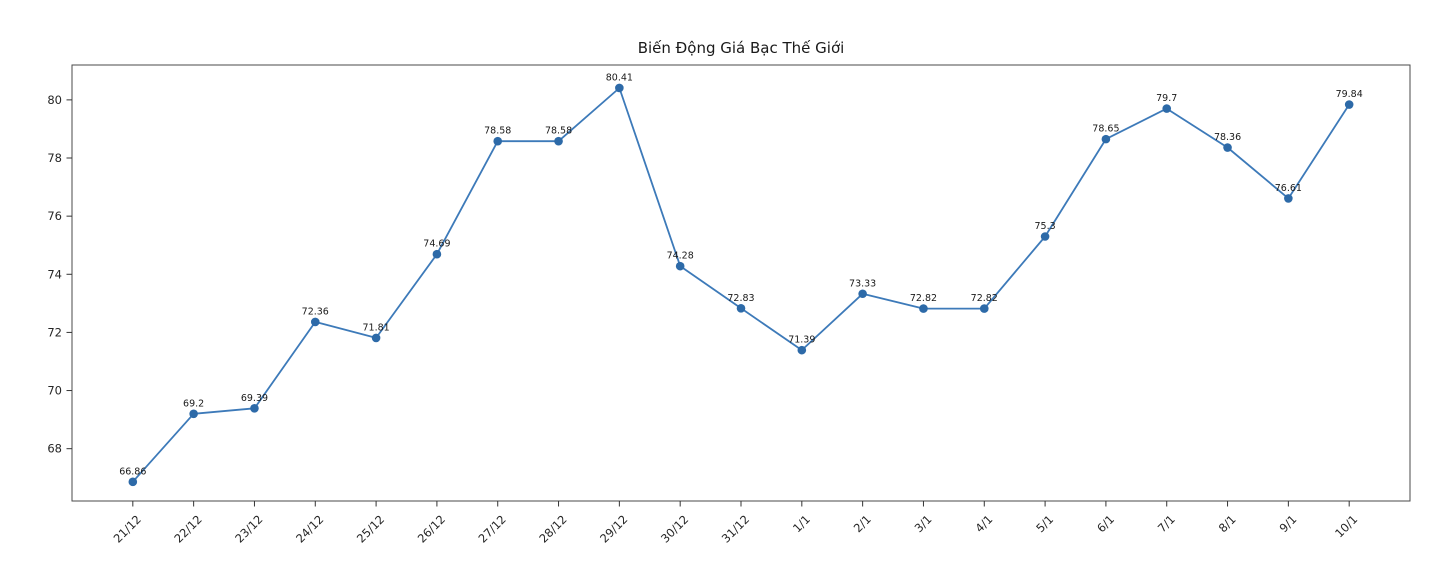 Image resolution: width=1450 pixels, height=580 pixels. What do you see at coordinates (801, 523) in the screenshot?
I see `x-axis-tick-label: 1/1` at bounding box center [801, 523].